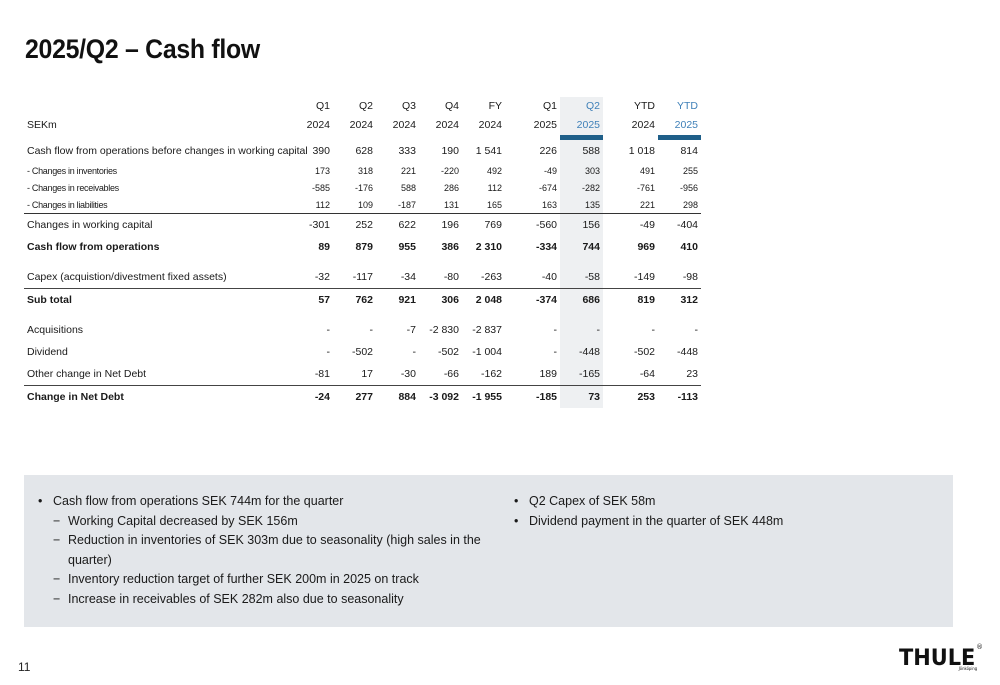  I want to click on table-cell: -64, so click(647, 374).